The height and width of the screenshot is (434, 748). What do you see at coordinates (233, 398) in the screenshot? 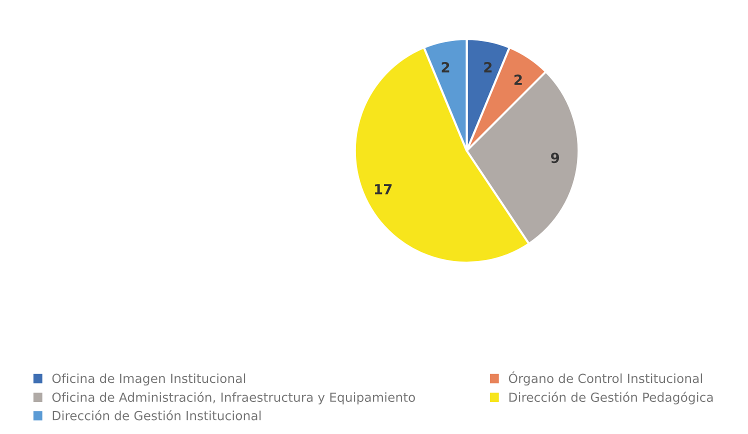
I see `legend-label: Oficina de Administración, Infraestructura y Equipamiento` at bounding box center [233, 398].